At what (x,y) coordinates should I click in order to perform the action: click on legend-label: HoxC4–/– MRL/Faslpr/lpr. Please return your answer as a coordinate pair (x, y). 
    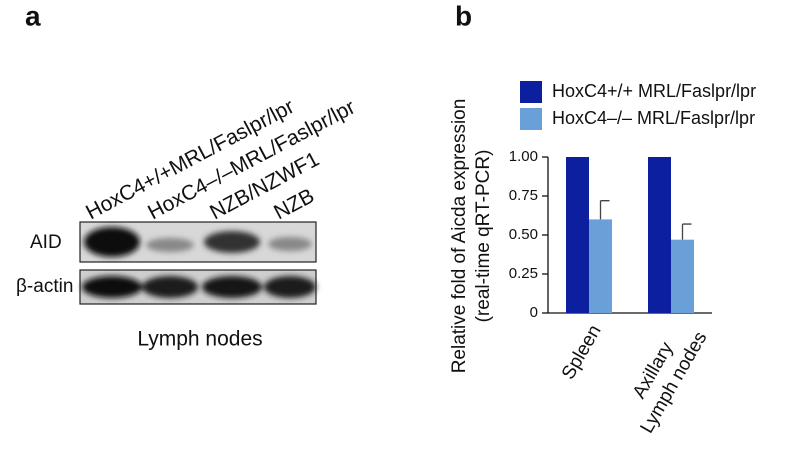
    Looking at the image, I should click on (653, 118).